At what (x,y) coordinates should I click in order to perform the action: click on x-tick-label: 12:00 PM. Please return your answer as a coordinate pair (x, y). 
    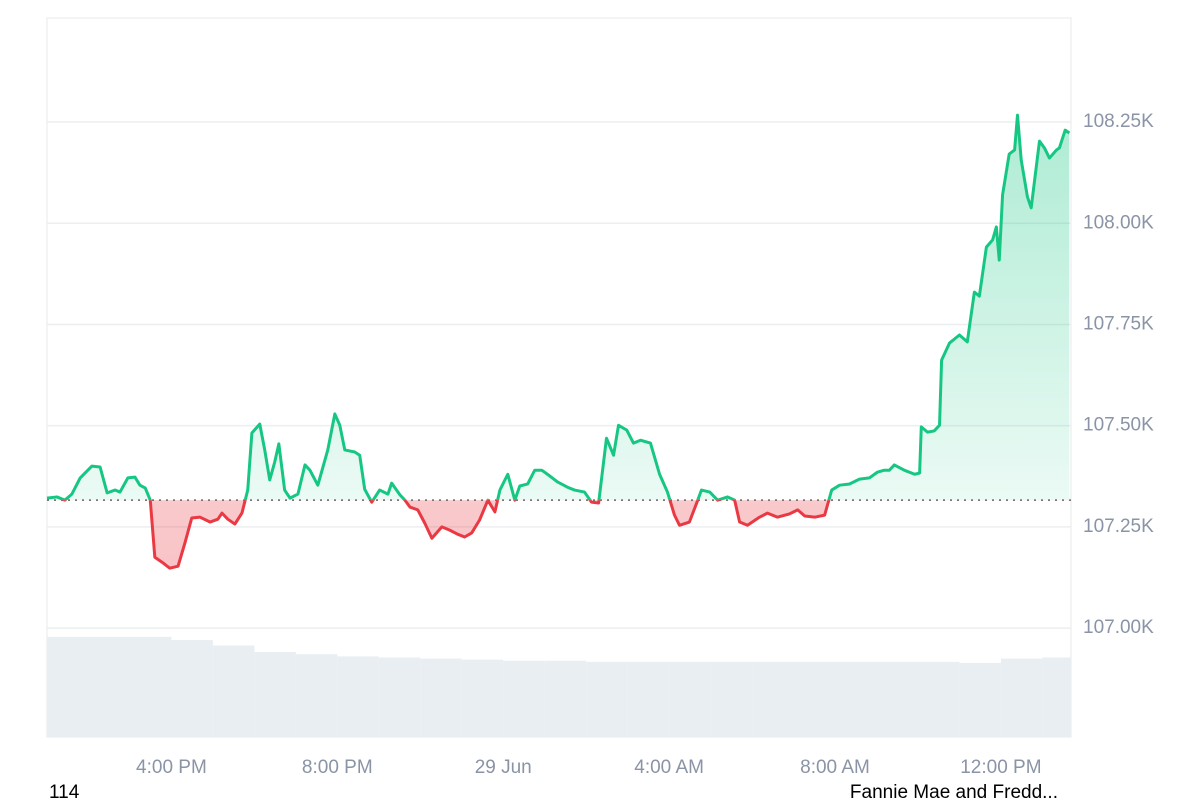
    Looking at the image, I should click on (1000, 767).